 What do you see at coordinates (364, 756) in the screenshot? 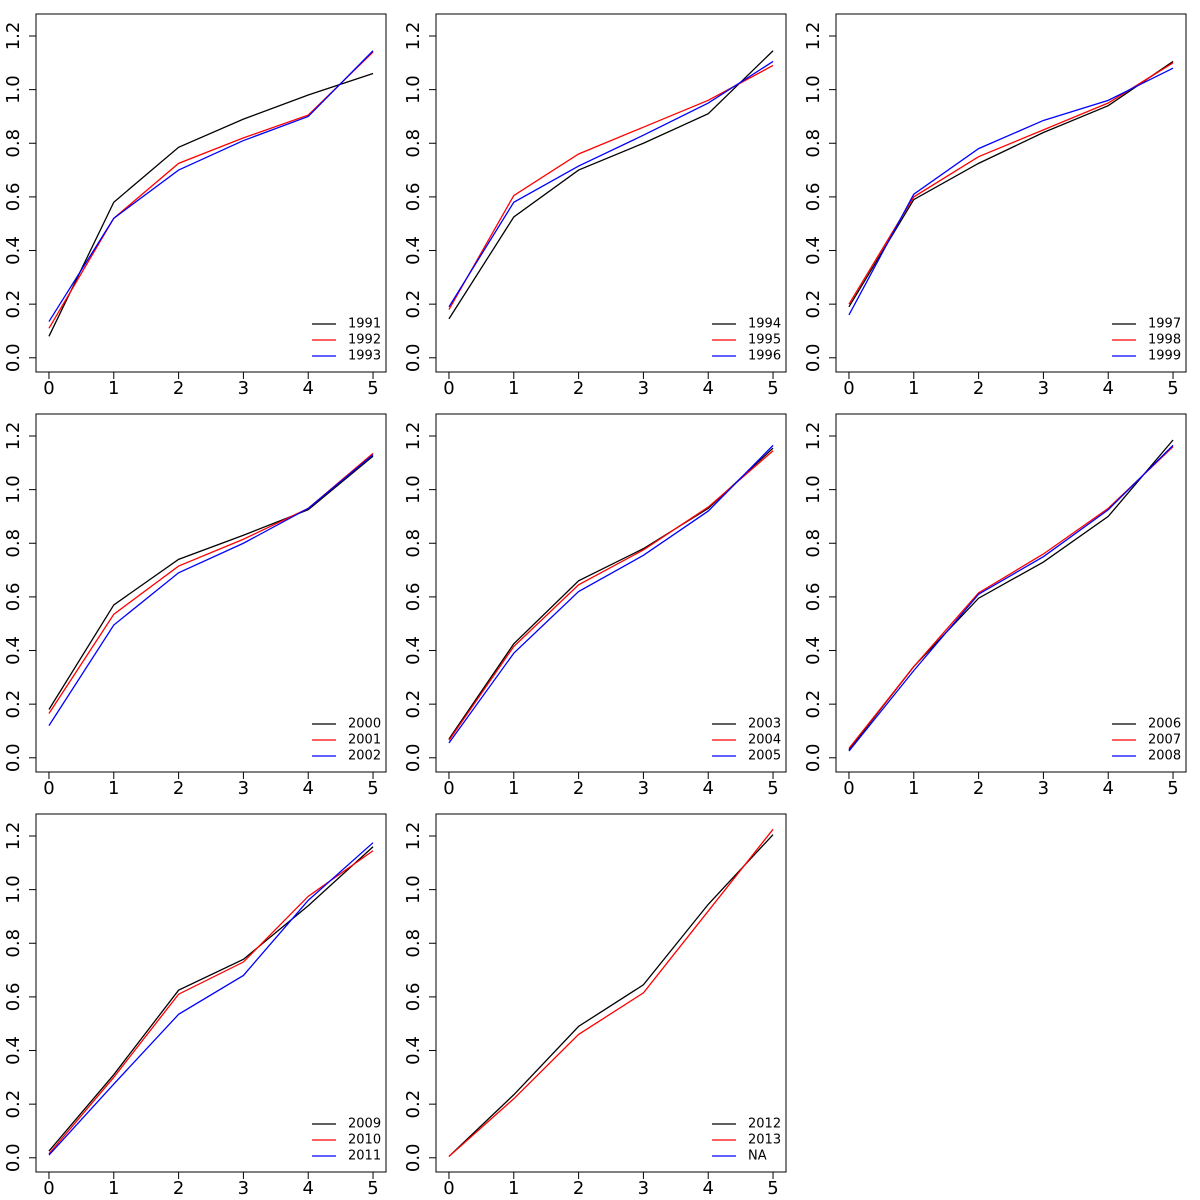
I see `legend-label: 2002` at bounding box center [364, 756].